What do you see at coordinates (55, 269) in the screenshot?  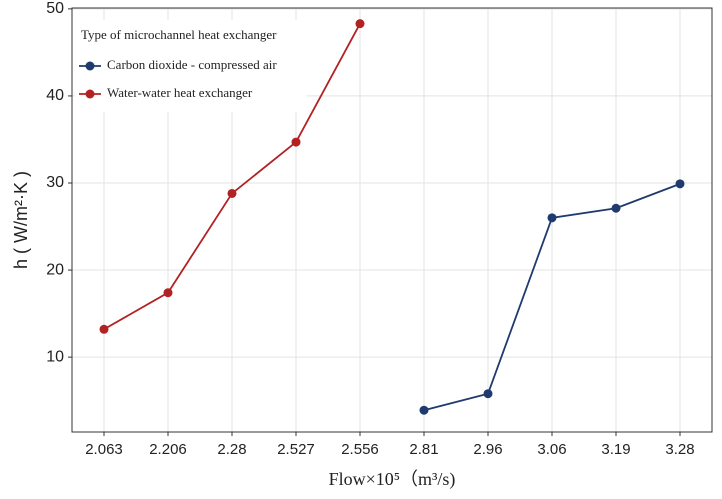 I see `y-tick-label: 20` at bounding box center [55, 269].